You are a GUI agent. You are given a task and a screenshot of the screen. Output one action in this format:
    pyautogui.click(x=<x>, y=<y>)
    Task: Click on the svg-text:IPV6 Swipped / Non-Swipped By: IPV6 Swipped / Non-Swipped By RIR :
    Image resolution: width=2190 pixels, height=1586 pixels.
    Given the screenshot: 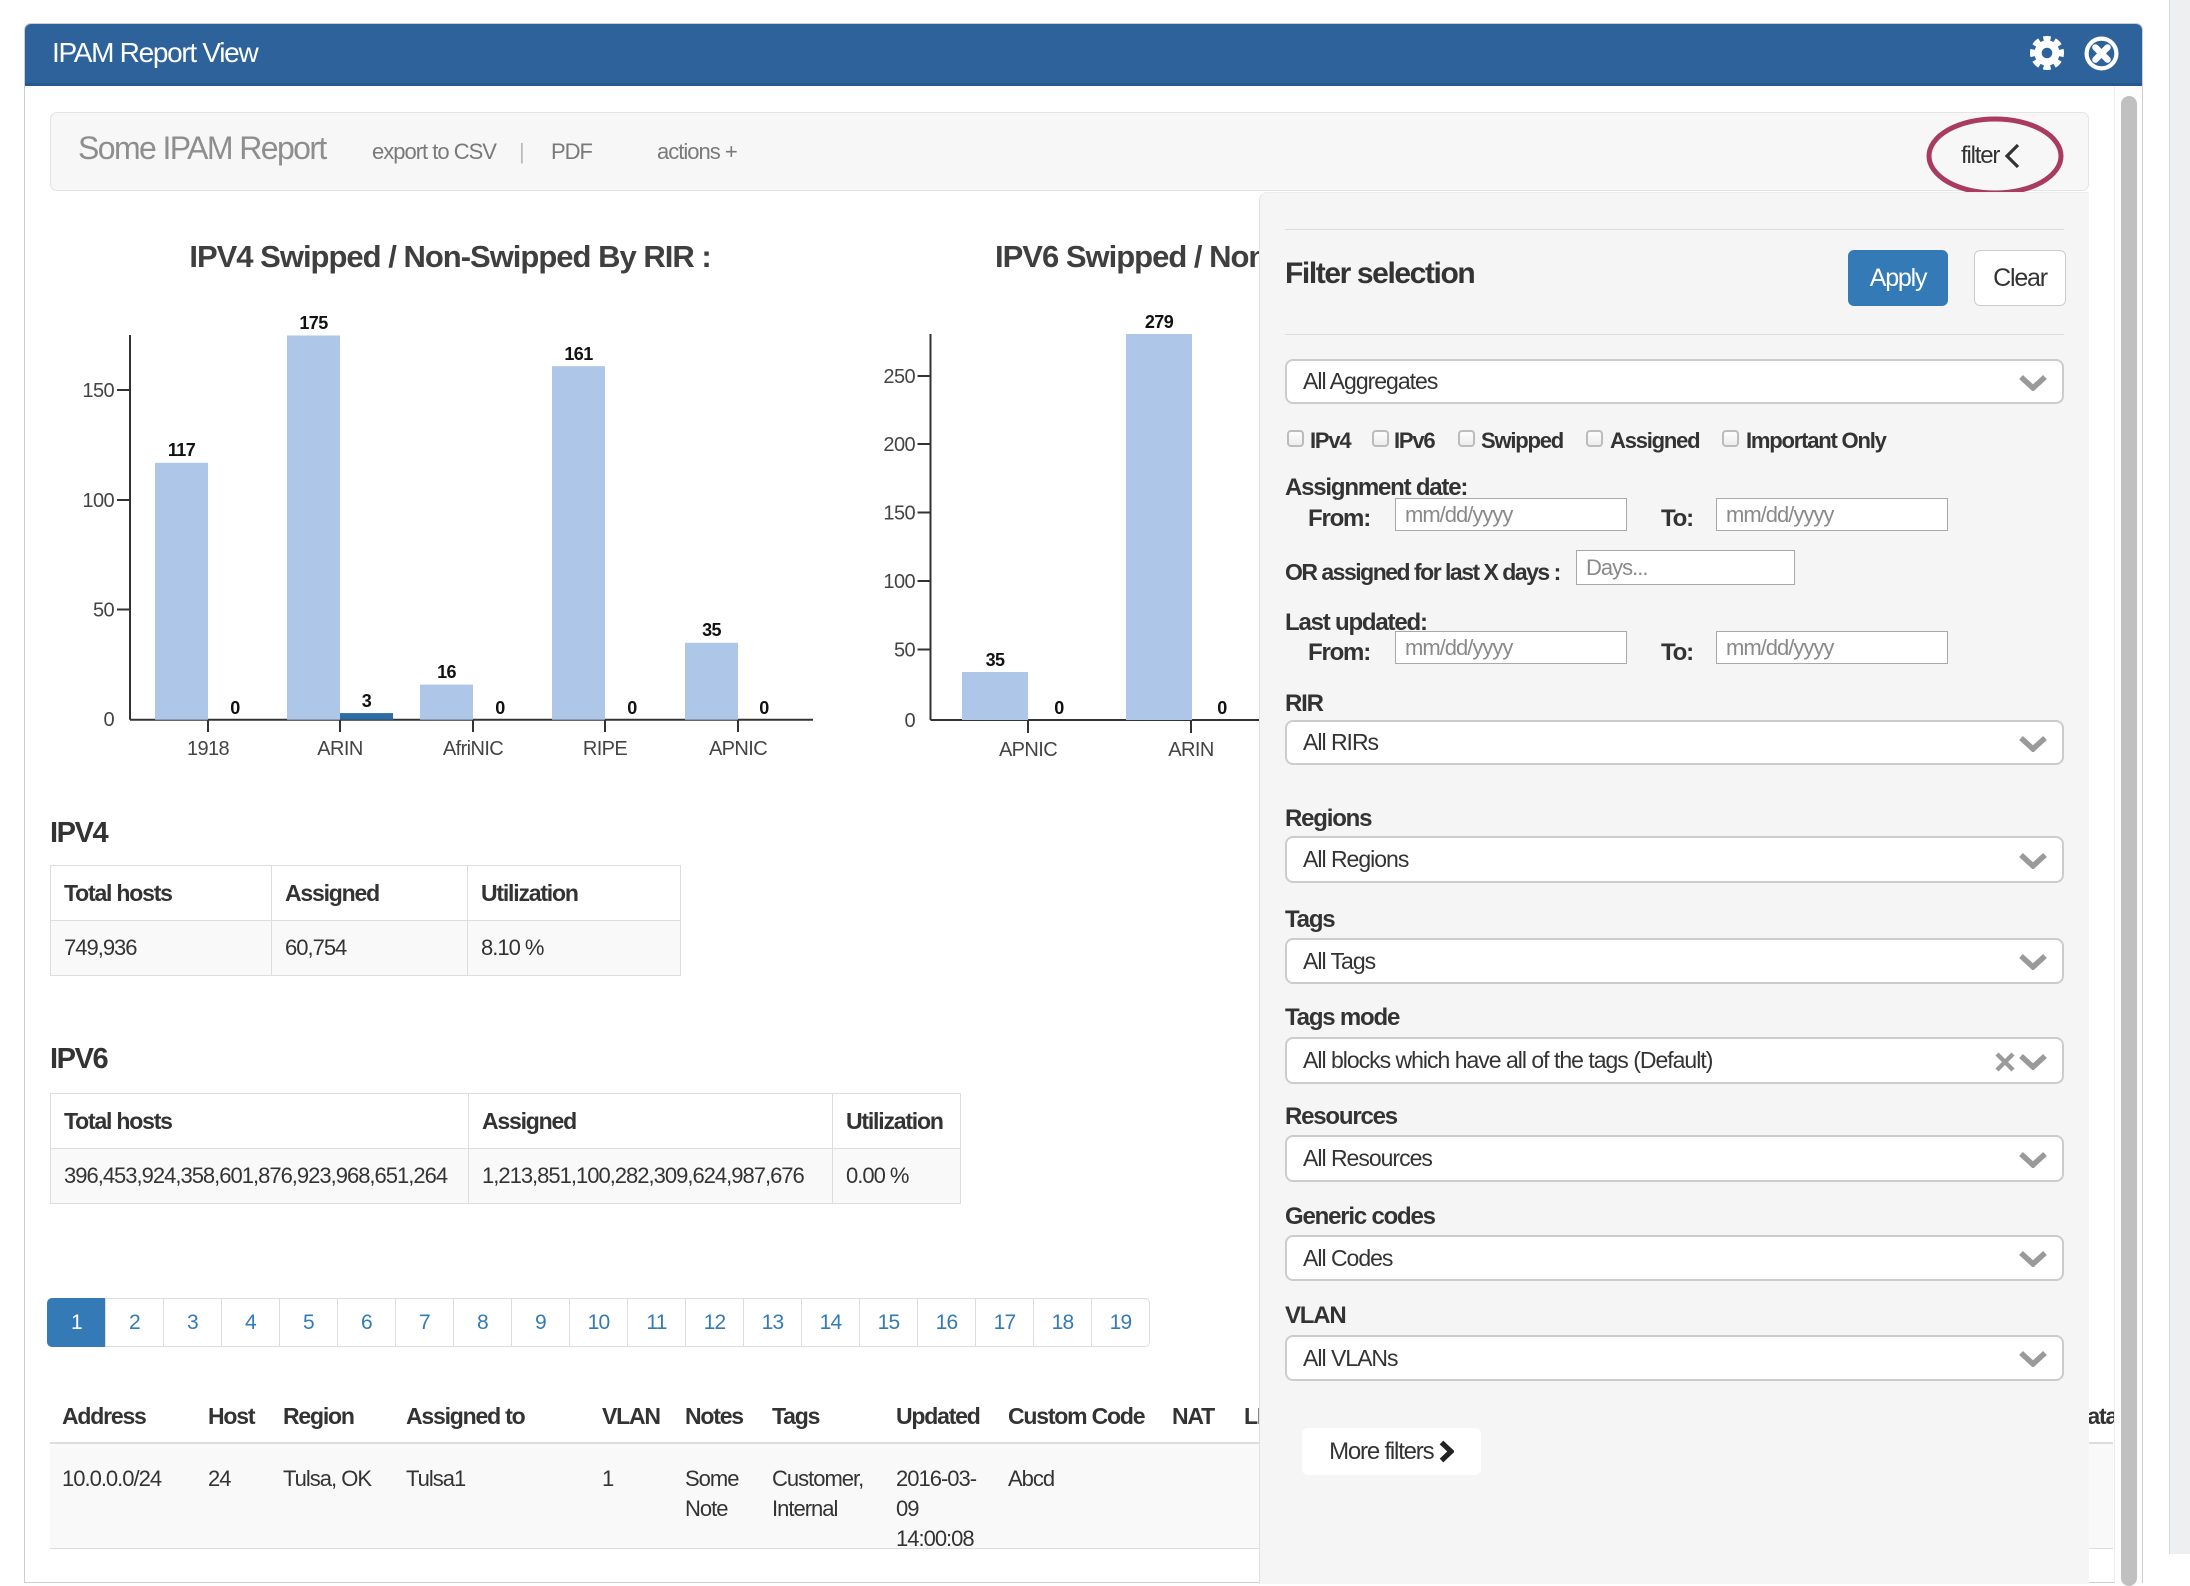 What is the action you would take?
    pyautogui.click(x=1127, y=256)
    